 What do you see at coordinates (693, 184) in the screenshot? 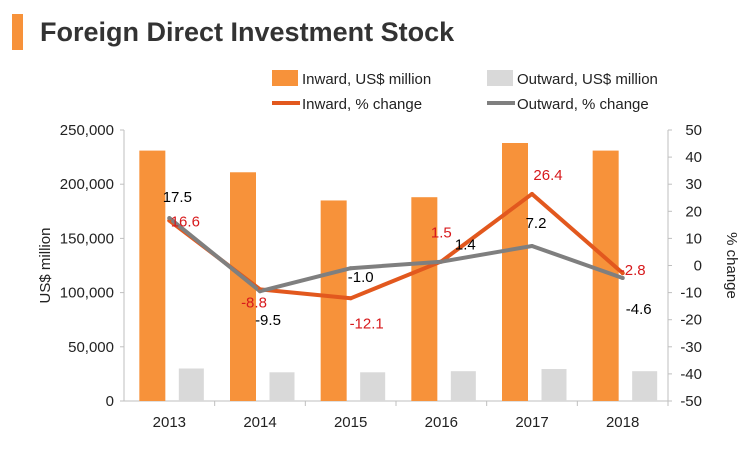
I see `y-right-tick-label: 30` at bounding box center [693, 184].